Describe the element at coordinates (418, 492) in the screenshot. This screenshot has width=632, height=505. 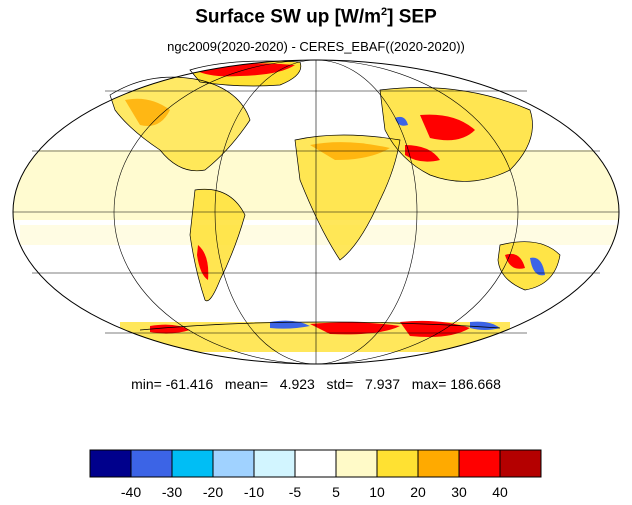
I see `colorbar-tick-label: 20` at that location.